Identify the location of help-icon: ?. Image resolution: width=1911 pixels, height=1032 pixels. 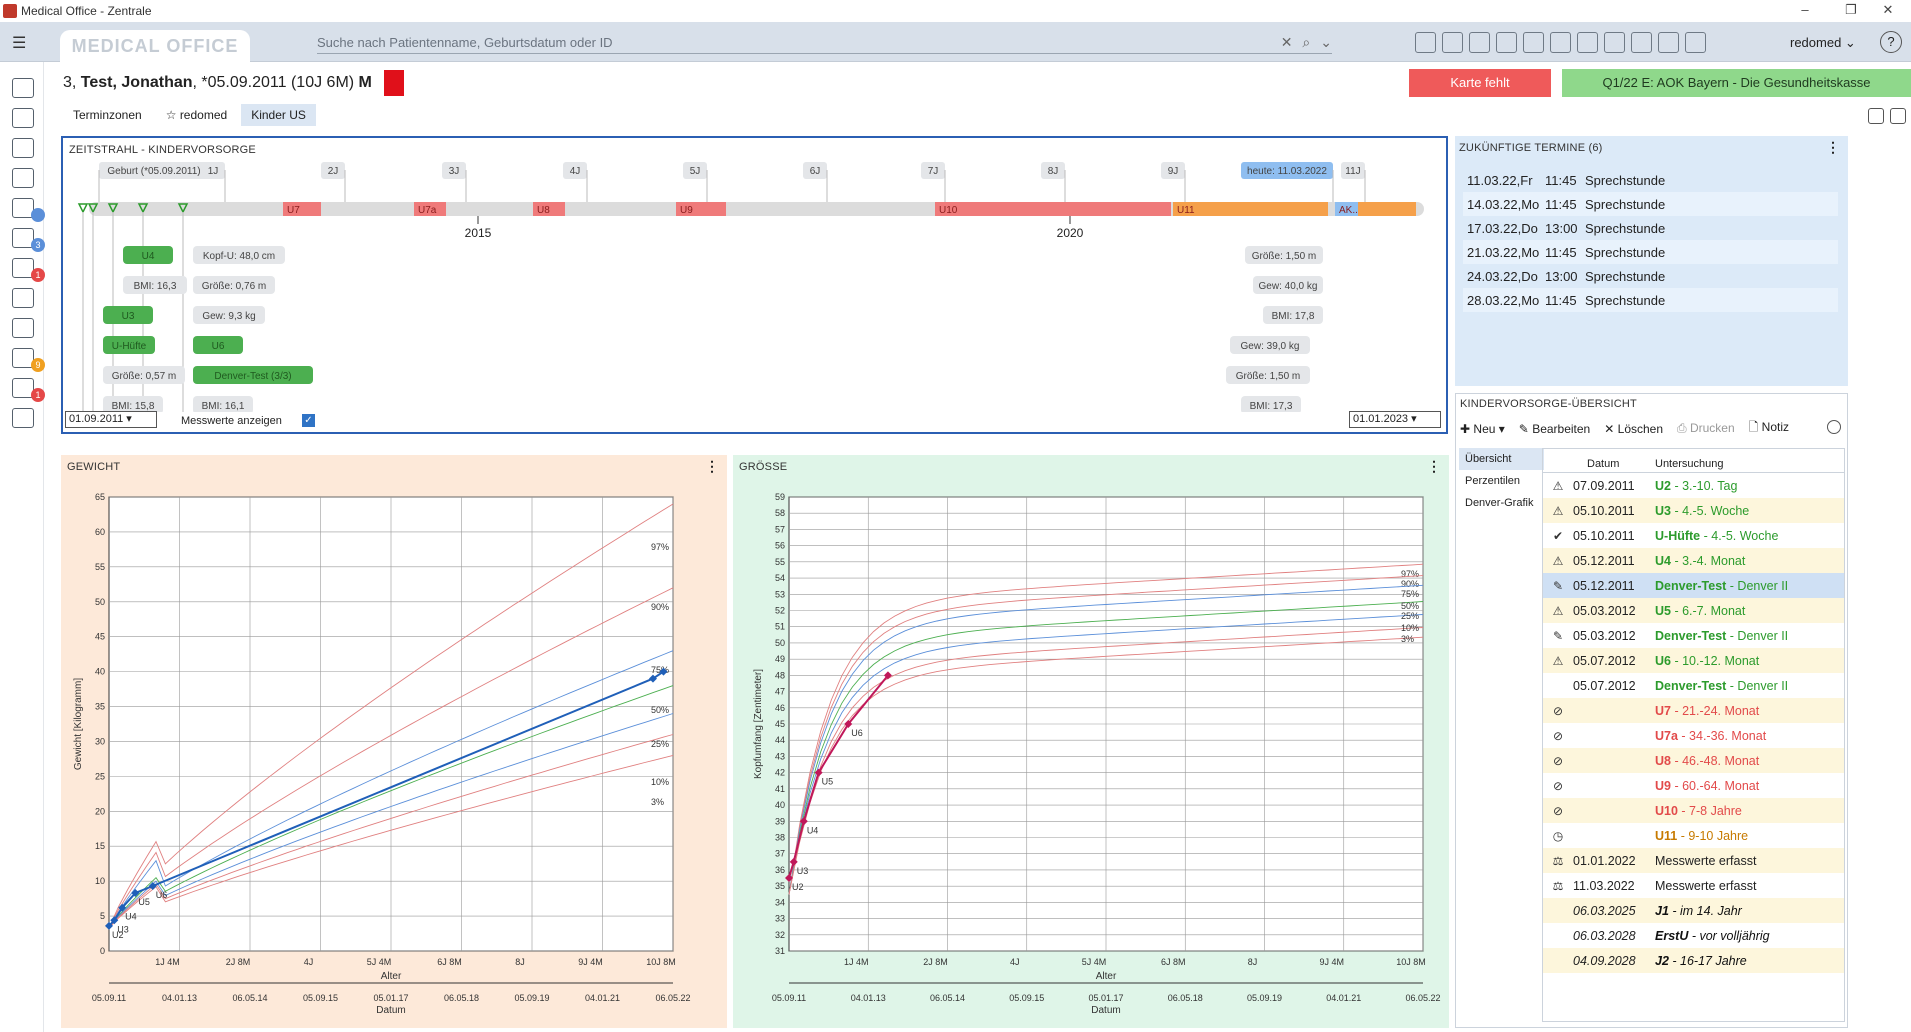
(1891, 42).